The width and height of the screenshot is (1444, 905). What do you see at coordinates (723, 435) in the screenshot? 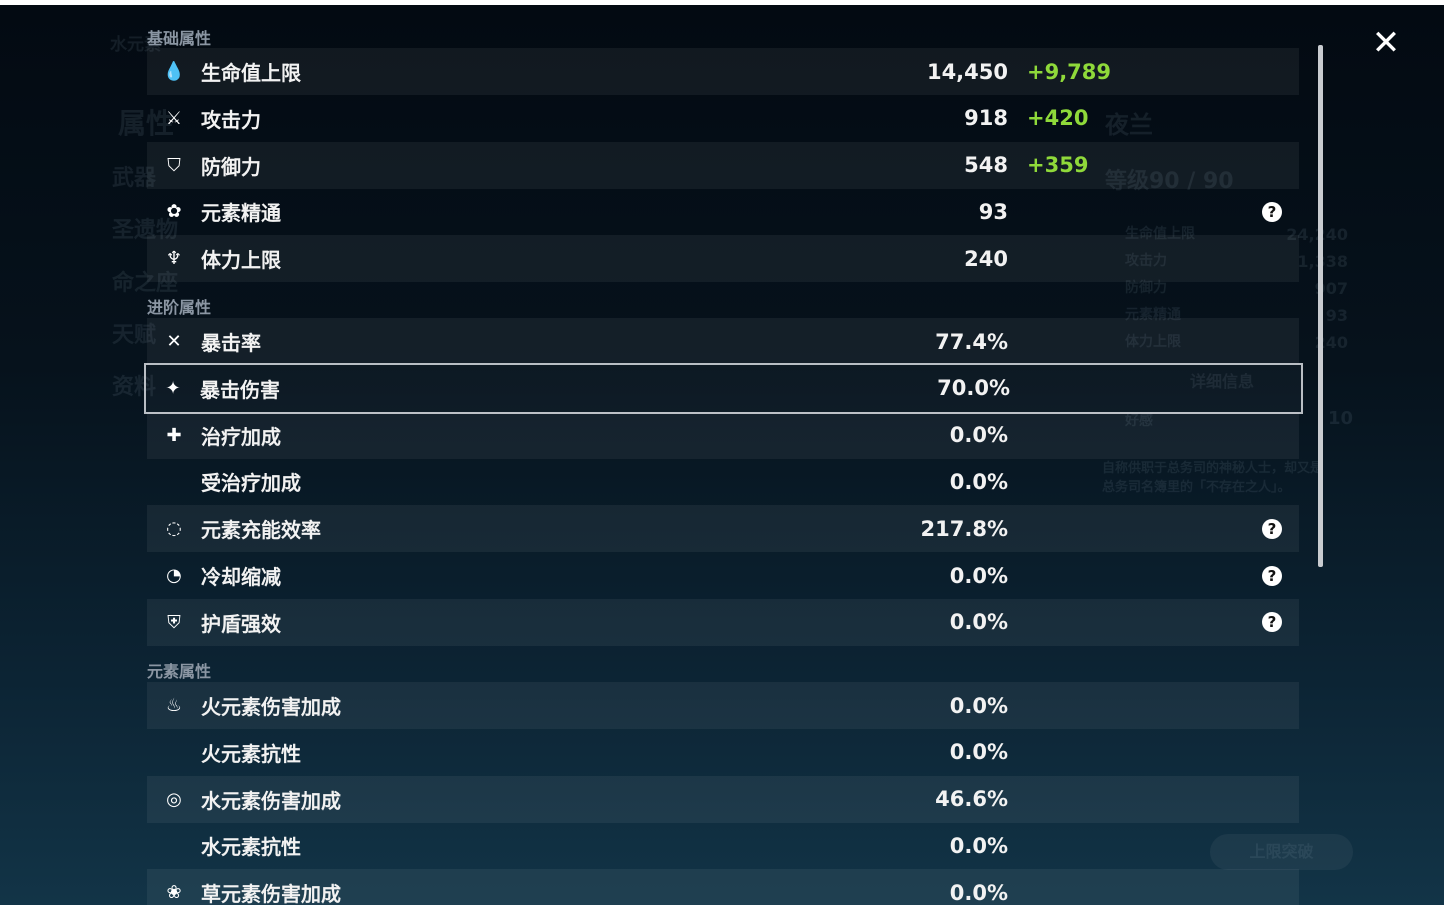
I see `stat-row: ✚ 治疗加成 0.0%` at bounding box center [723, 435].